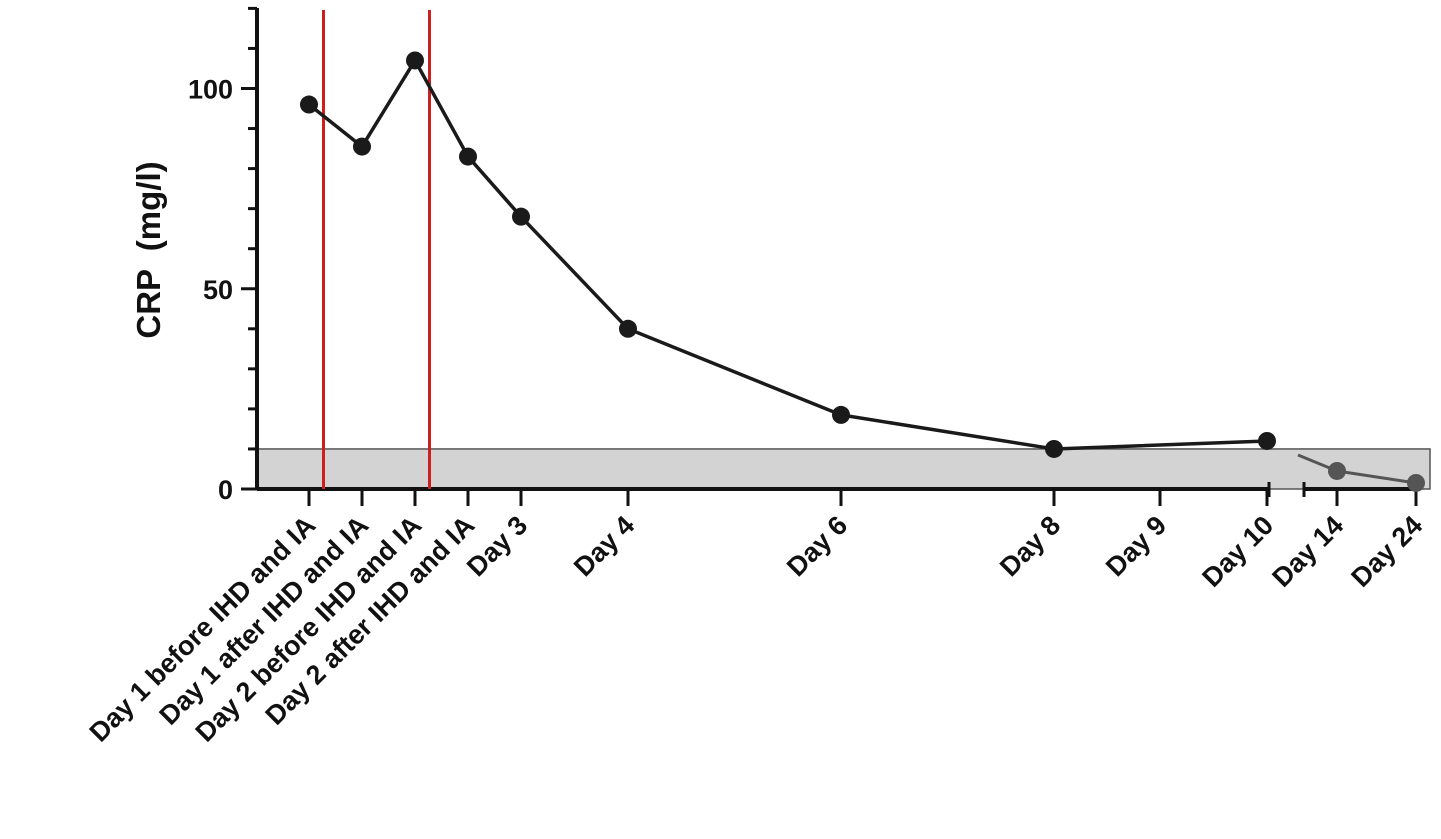  What do you see at coordinates (225, 490) in the screenshot?
I see `y-tick-label: 0` at bounding box center [225, 490].